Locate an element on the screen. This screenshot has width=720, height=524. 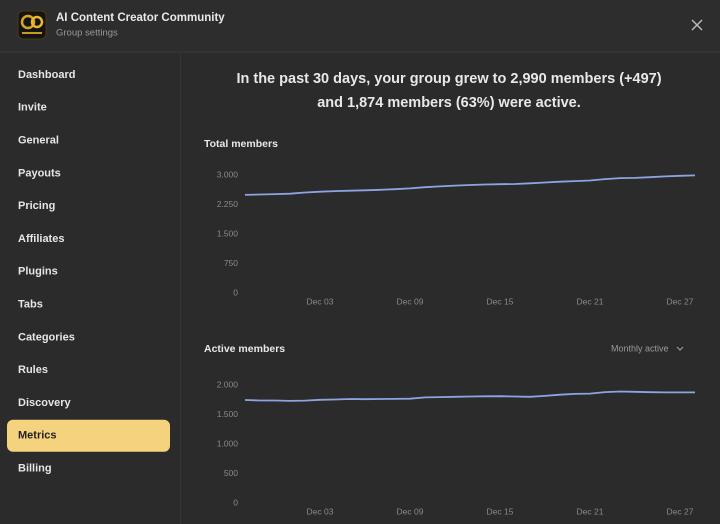
nav-item: Discovery is located at coordinates (44, 403).